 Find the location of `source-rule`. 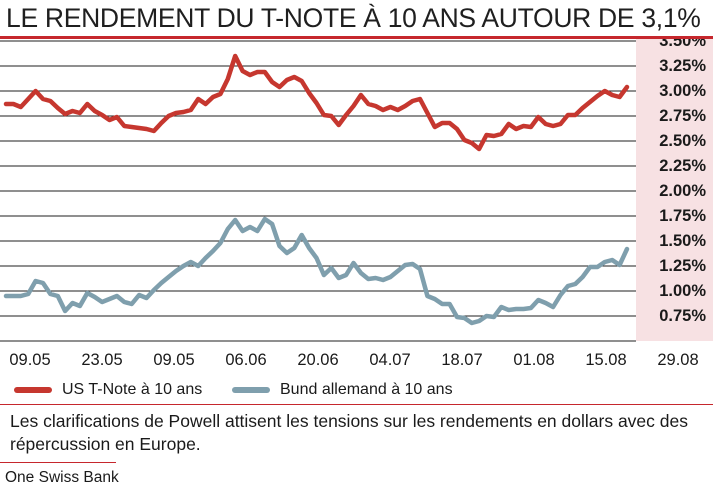

source-rule is located at coordinates (58, 462).